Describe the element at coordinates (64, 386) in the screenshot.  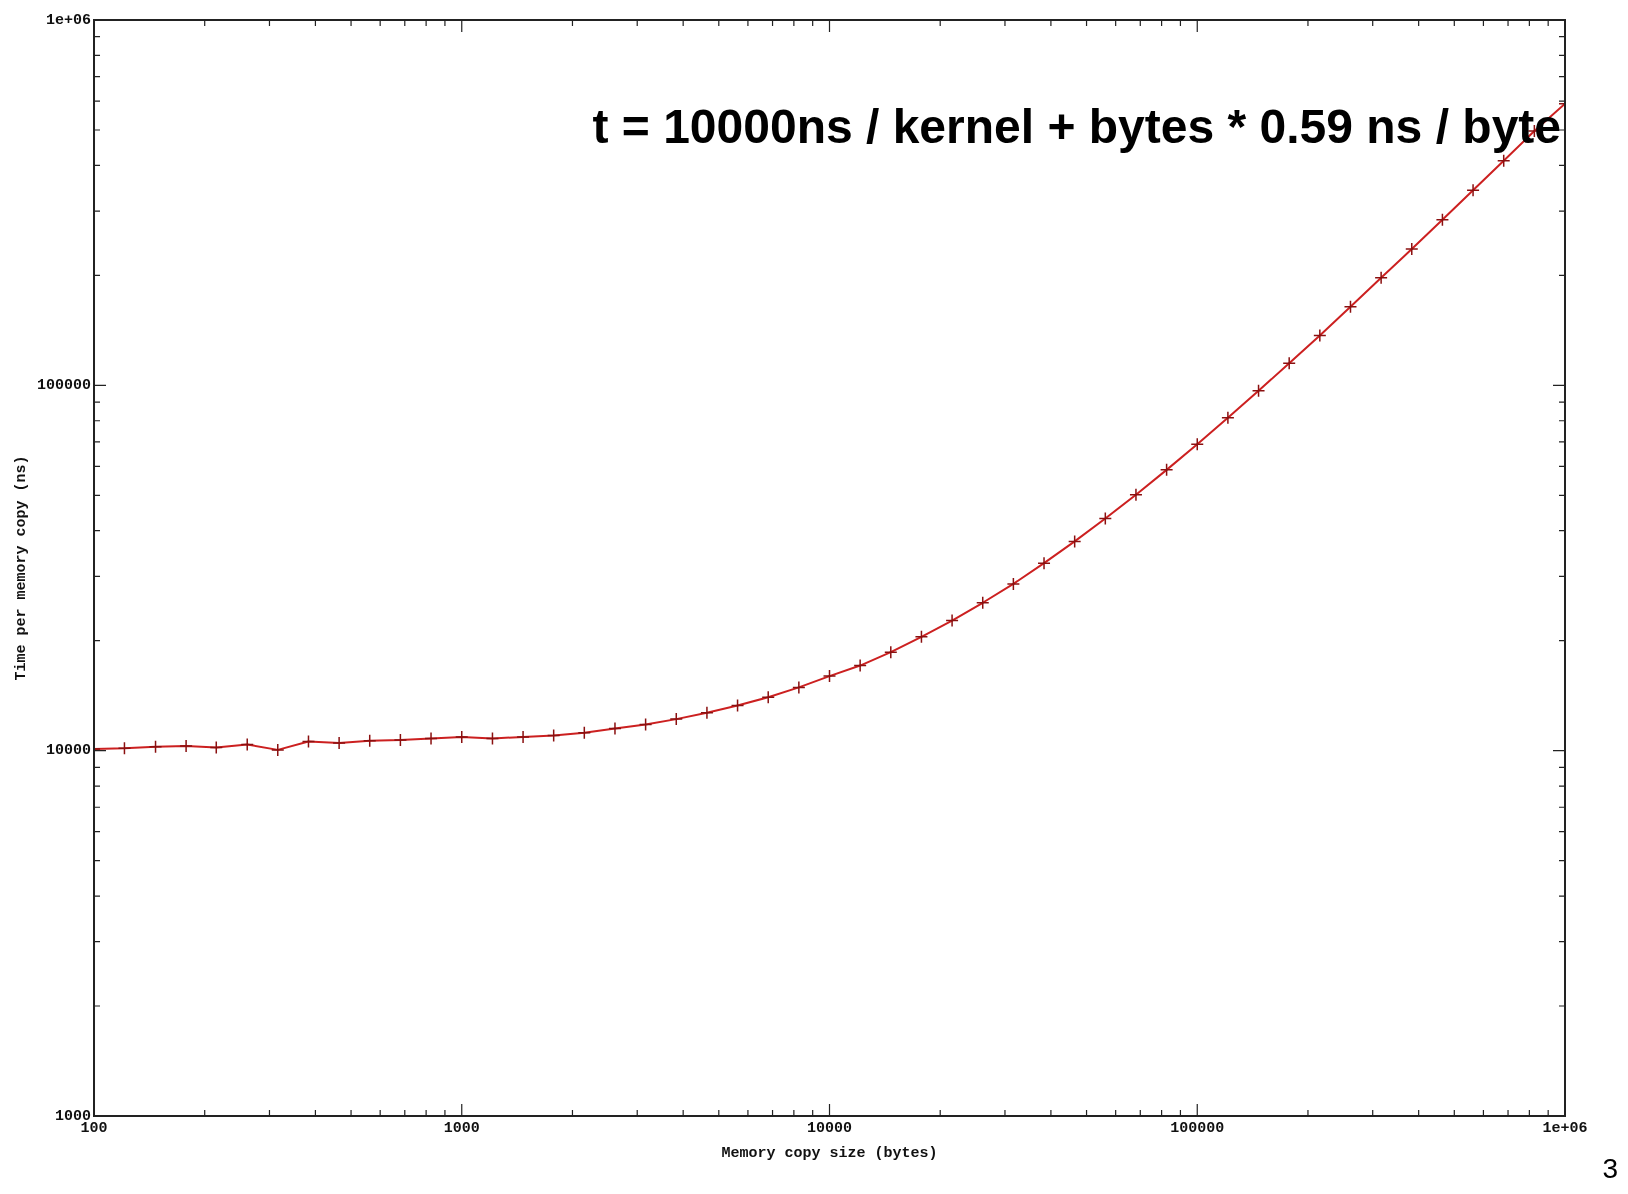
I see `y-tick-label: 100000` at that location.